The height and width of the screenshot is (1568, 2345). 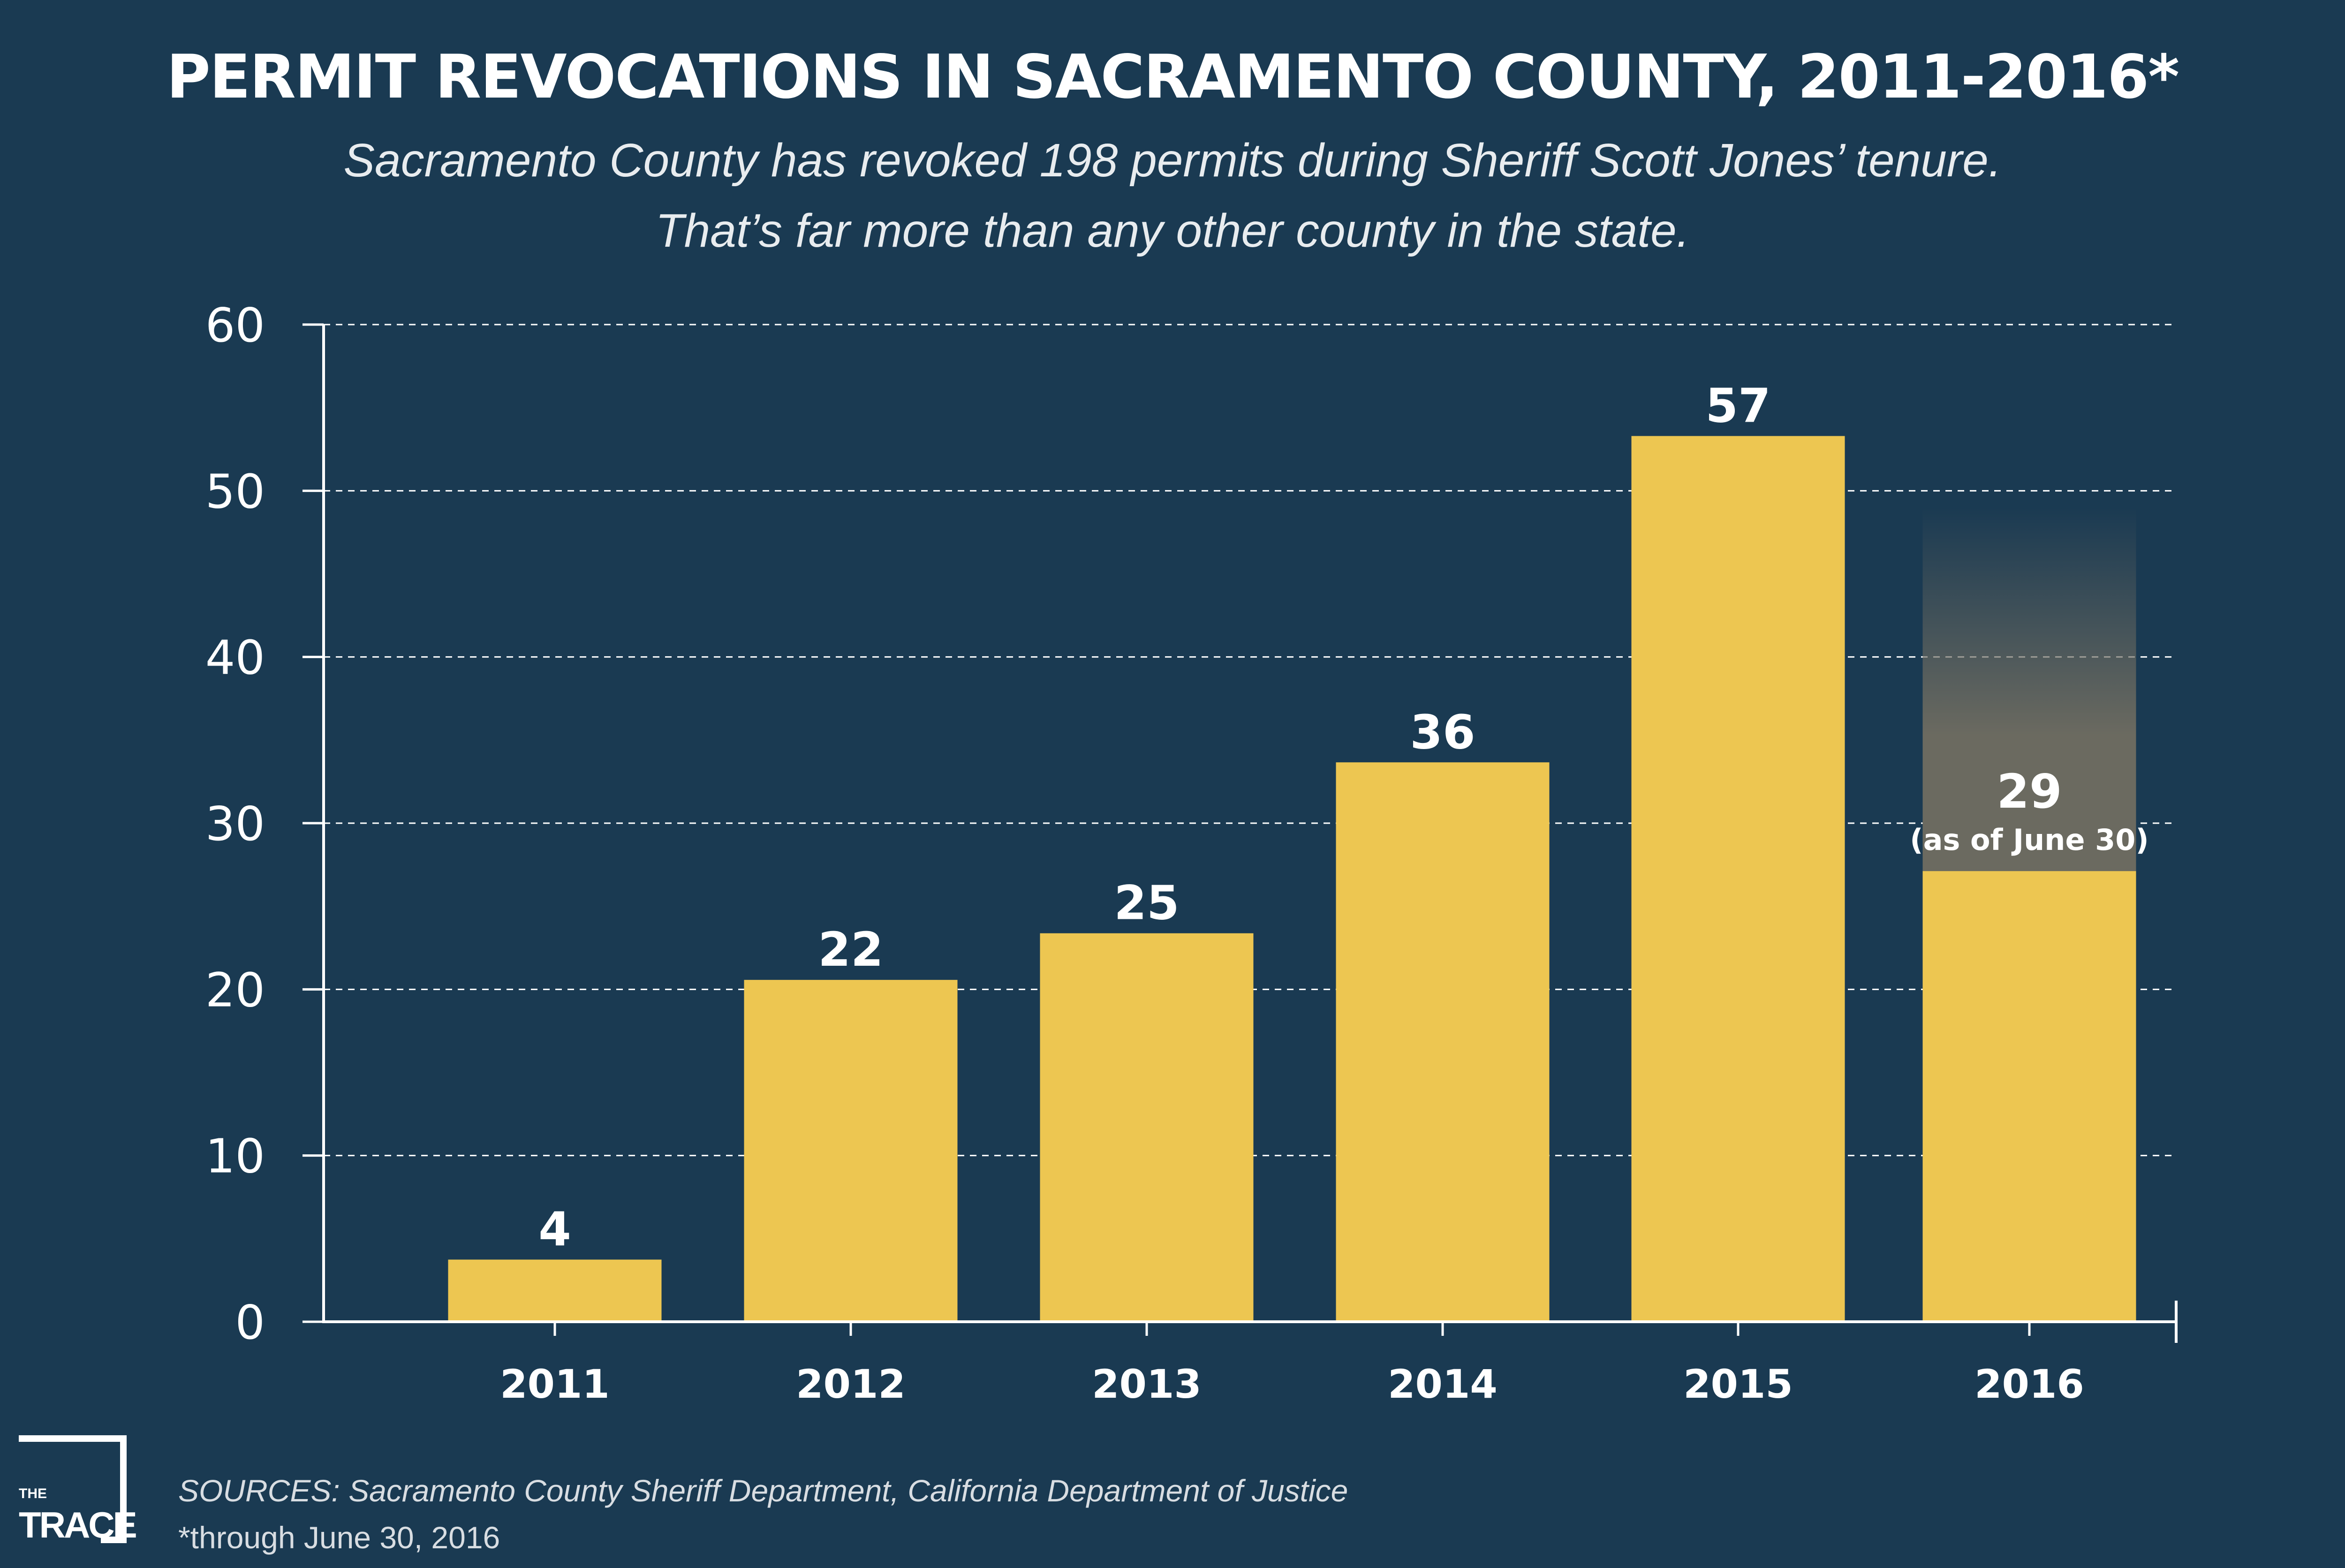 I want to click on y-tick-label: 10, so click(x=235, y=1156).